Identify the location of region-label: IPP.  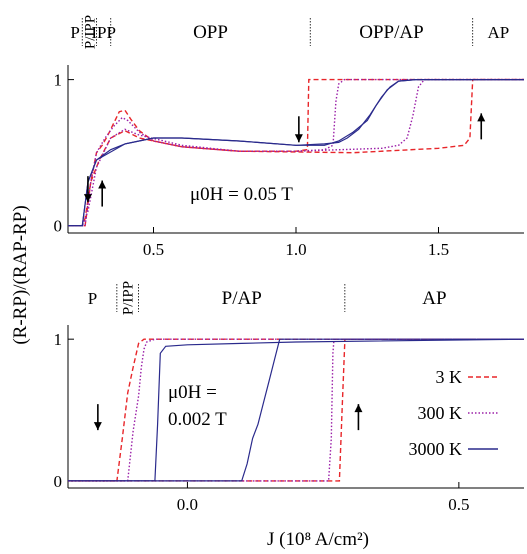
(103, 32).